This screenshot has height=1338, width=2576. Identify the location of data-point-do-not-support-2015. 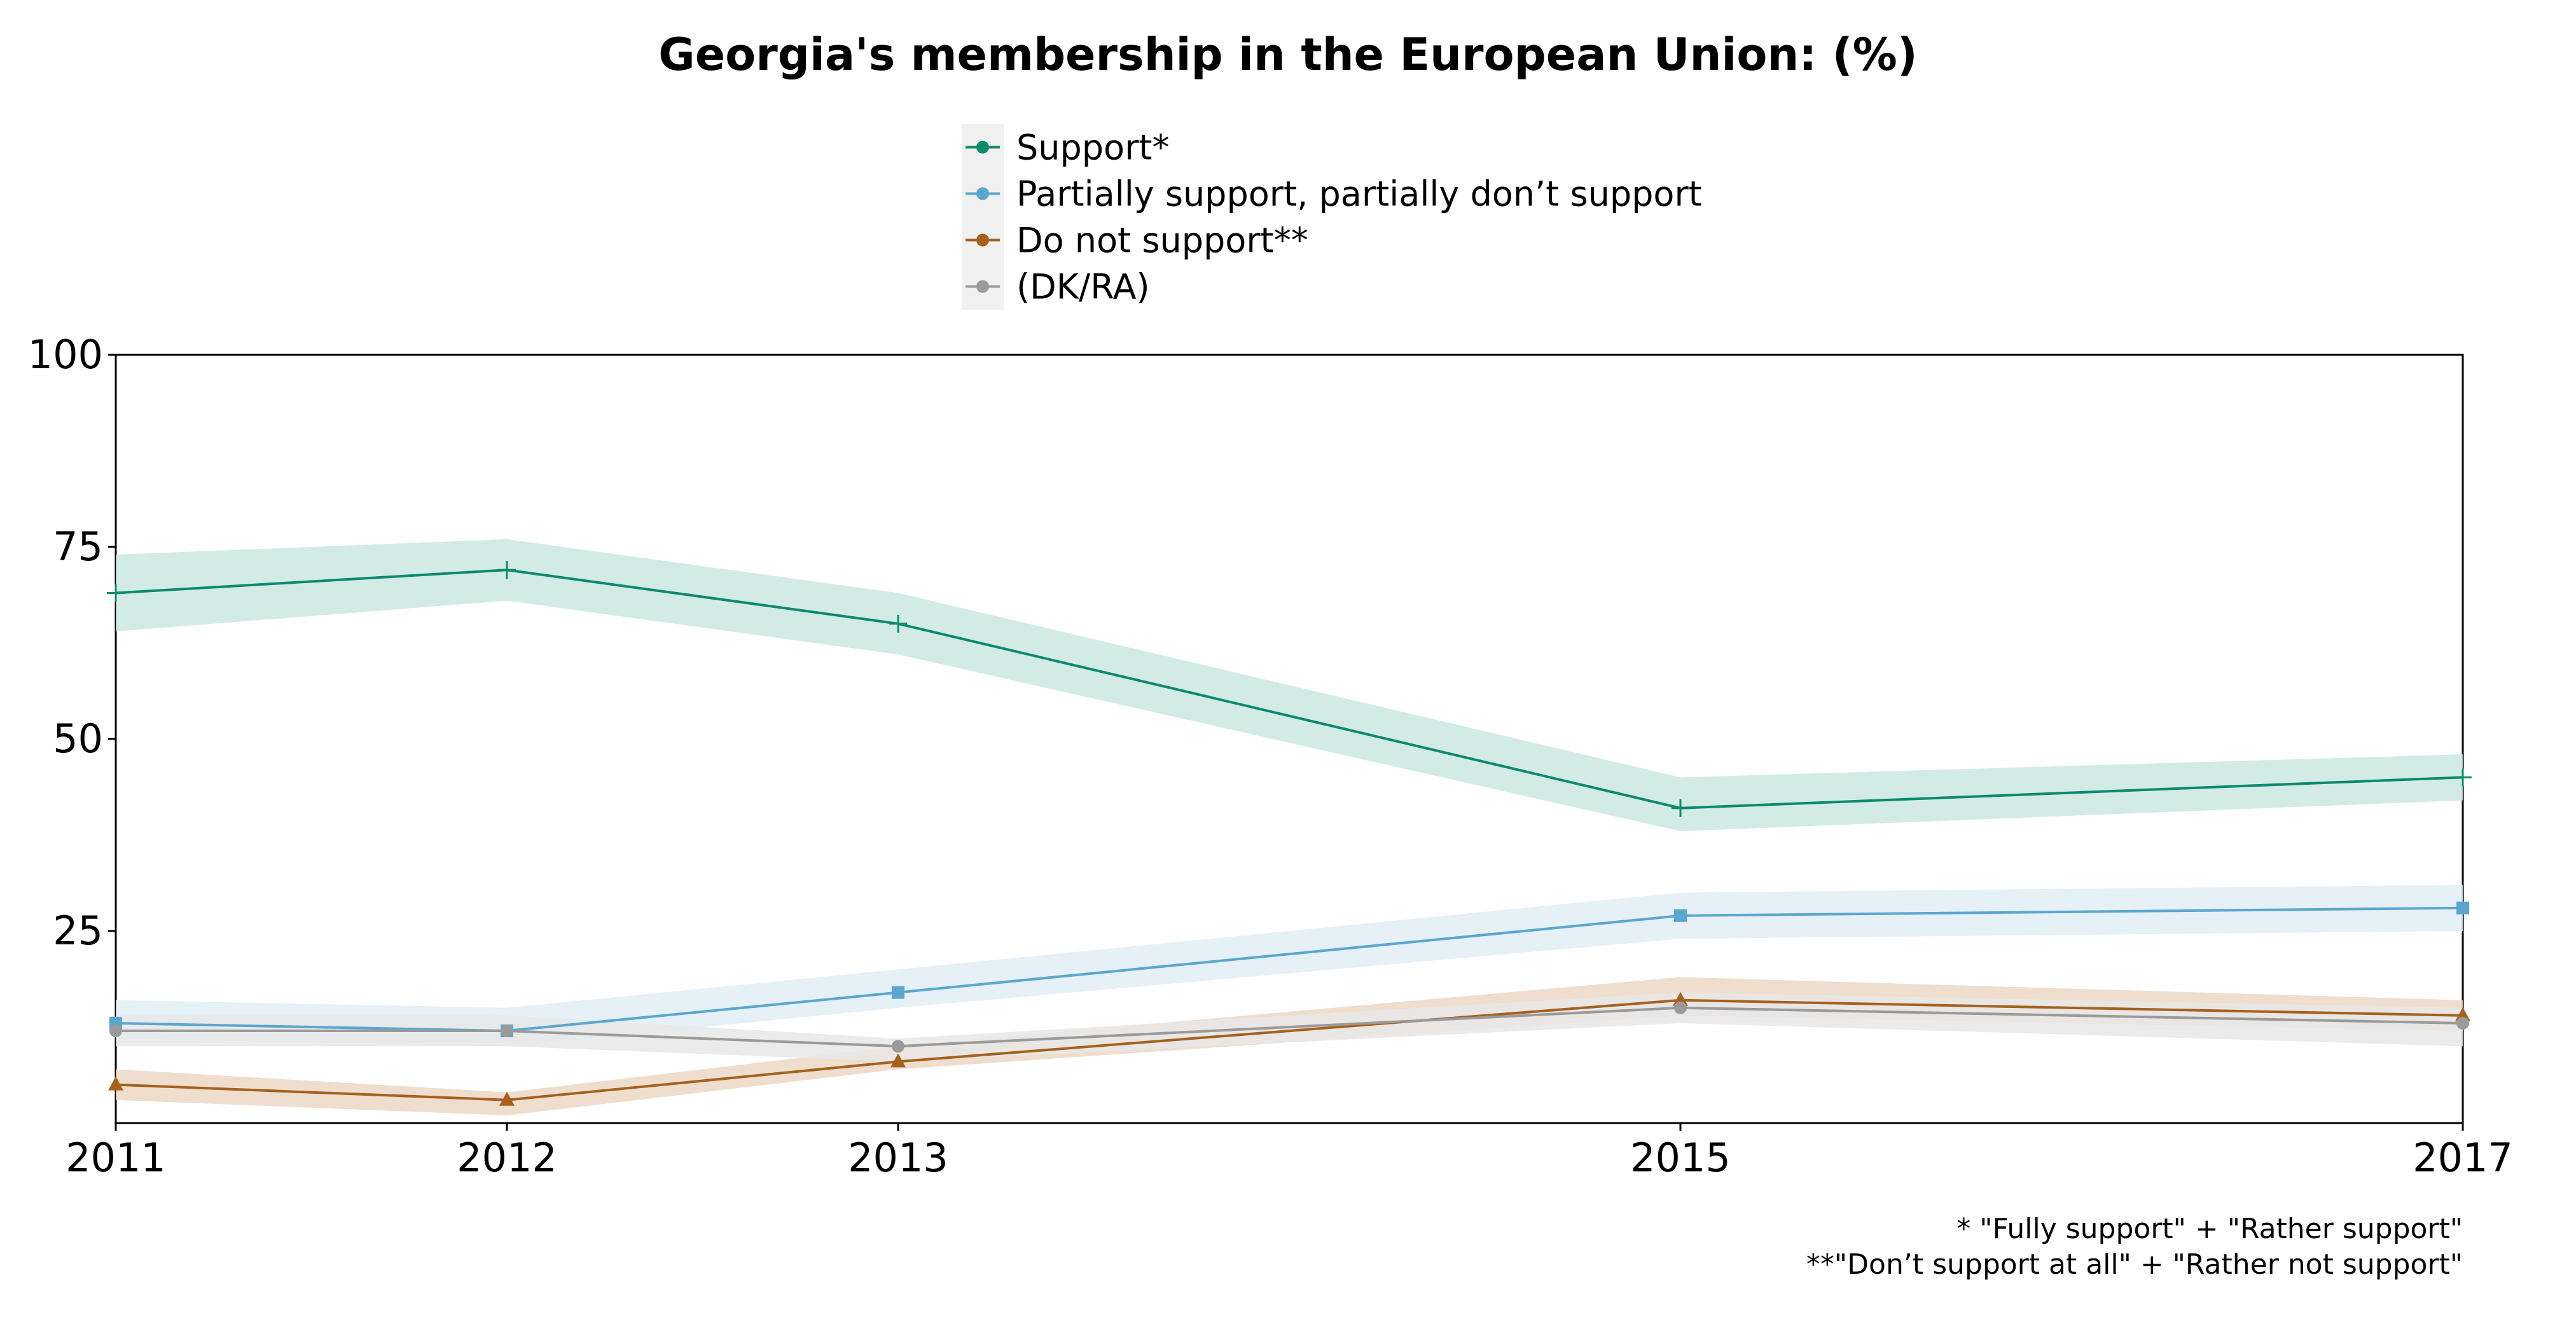
(1680, 999).